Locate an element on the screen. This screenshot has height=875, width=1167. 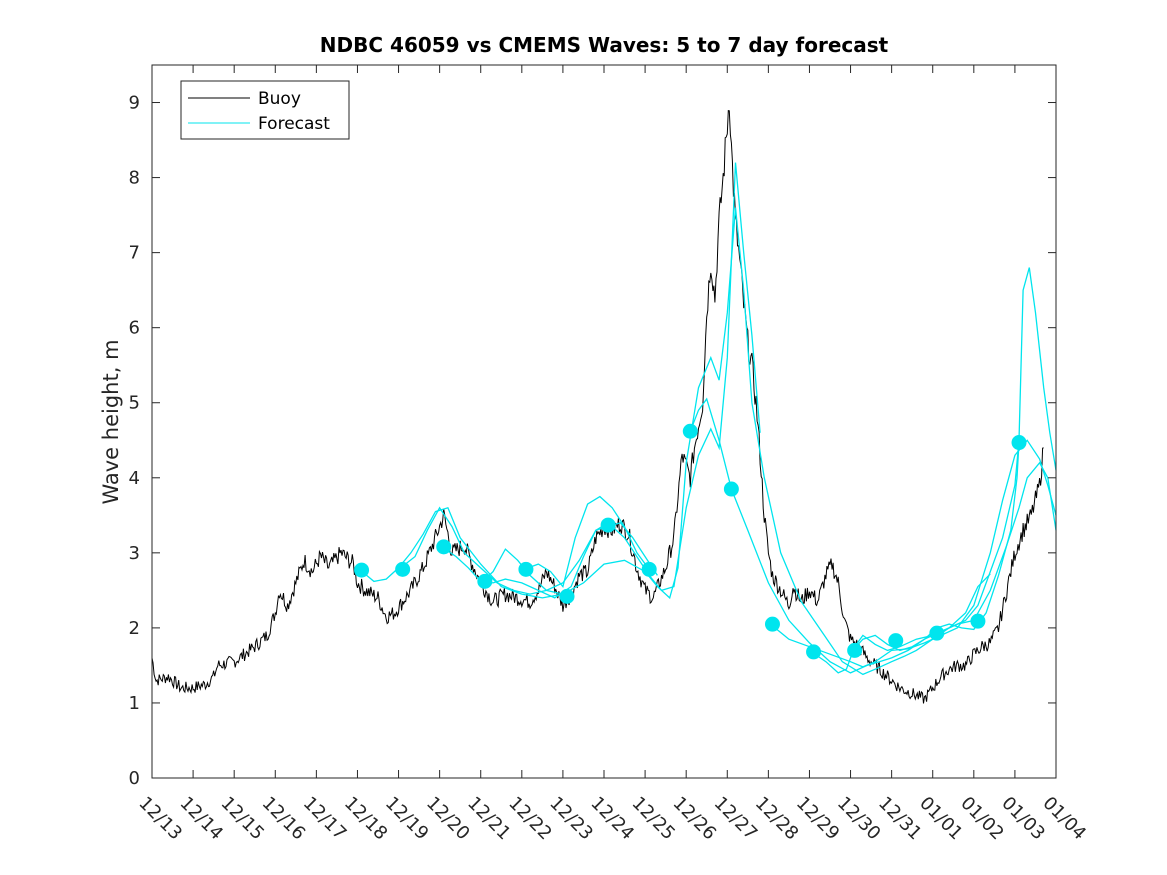
legend-box is located at coordinates (265, 110).